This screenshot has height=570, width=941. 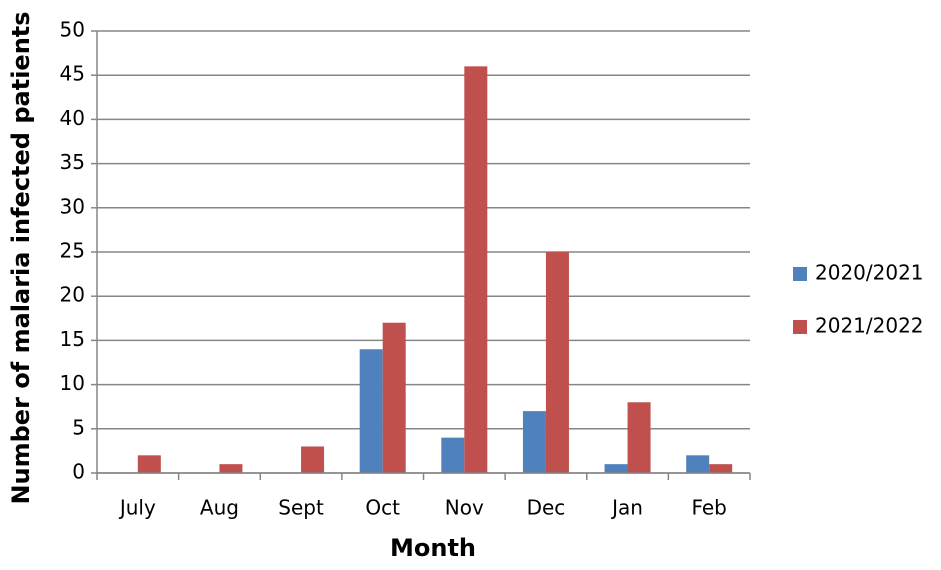 I want to click on y-axis-title: Number of malaria infected patients, so click(x=21, y=257).